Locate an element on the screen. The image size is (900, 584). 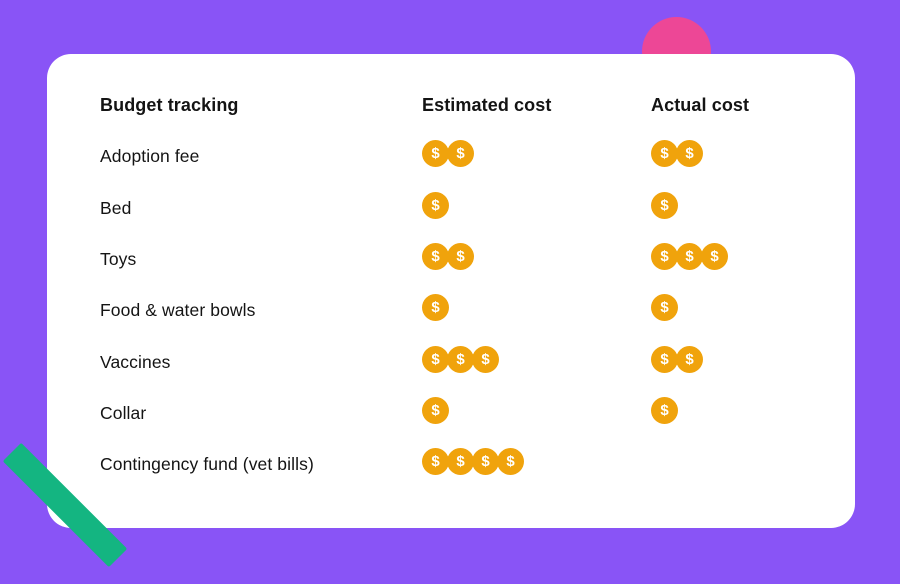
row-label: Vaccines is located at coordinates (135, 361).